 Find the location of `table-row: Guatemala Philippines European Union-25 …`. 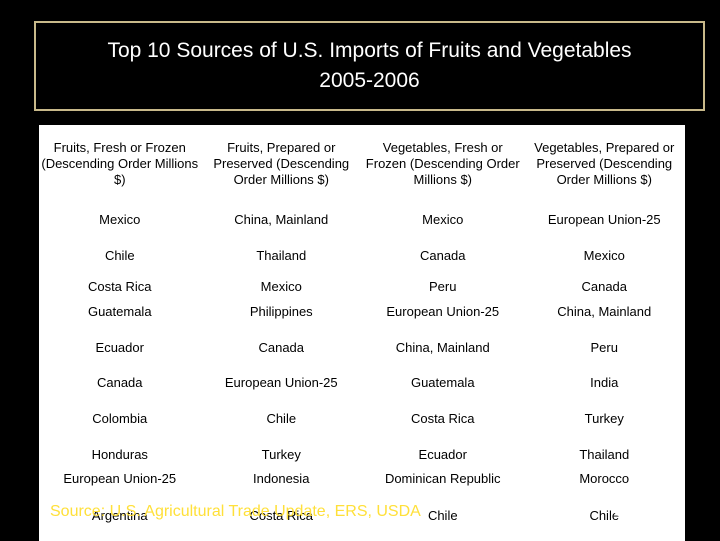

table-row: Guatemala Philippines European Union-25 … is located at coordinates (362, 312).